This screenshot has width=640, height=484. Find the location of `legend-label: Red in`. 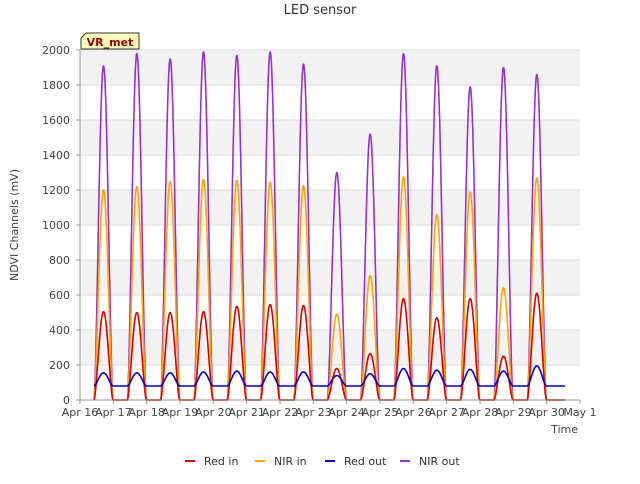

legend-label: Red in is located at coordinates (221, 461).